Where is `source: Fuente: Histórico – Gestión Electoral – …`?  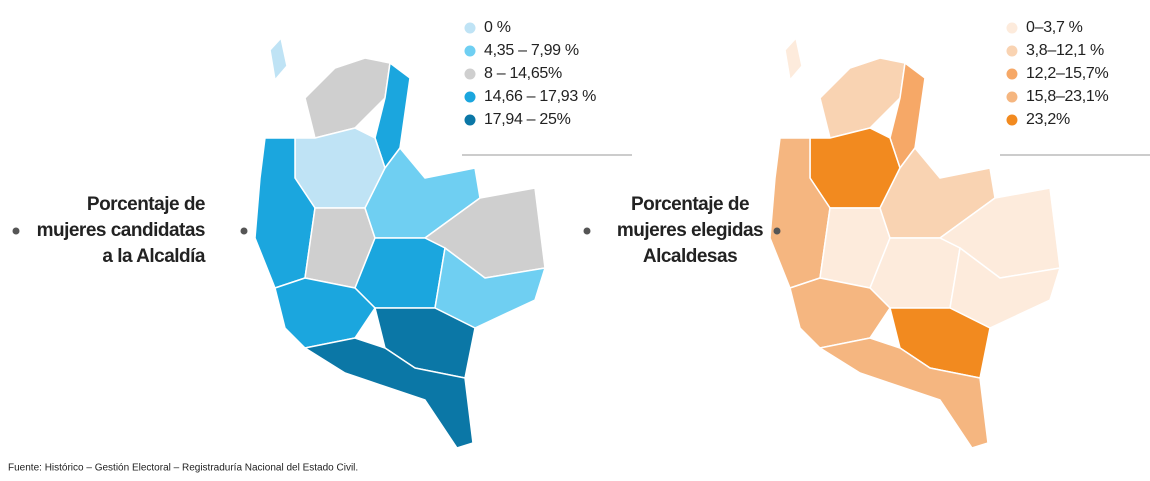 source: Fuente: Histórico – Gestión Electoral – … is located at coordinates (183, 468).